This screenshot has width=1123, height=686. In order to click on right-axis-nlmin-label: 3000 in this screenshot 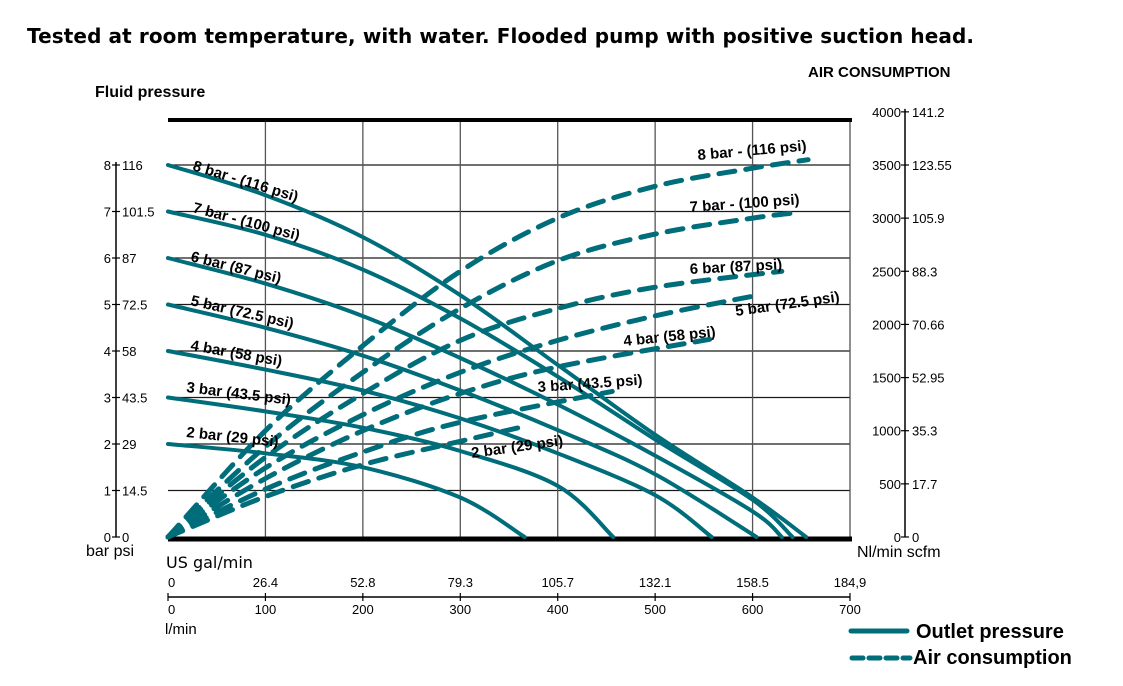, I will do `click(886, 218)`.